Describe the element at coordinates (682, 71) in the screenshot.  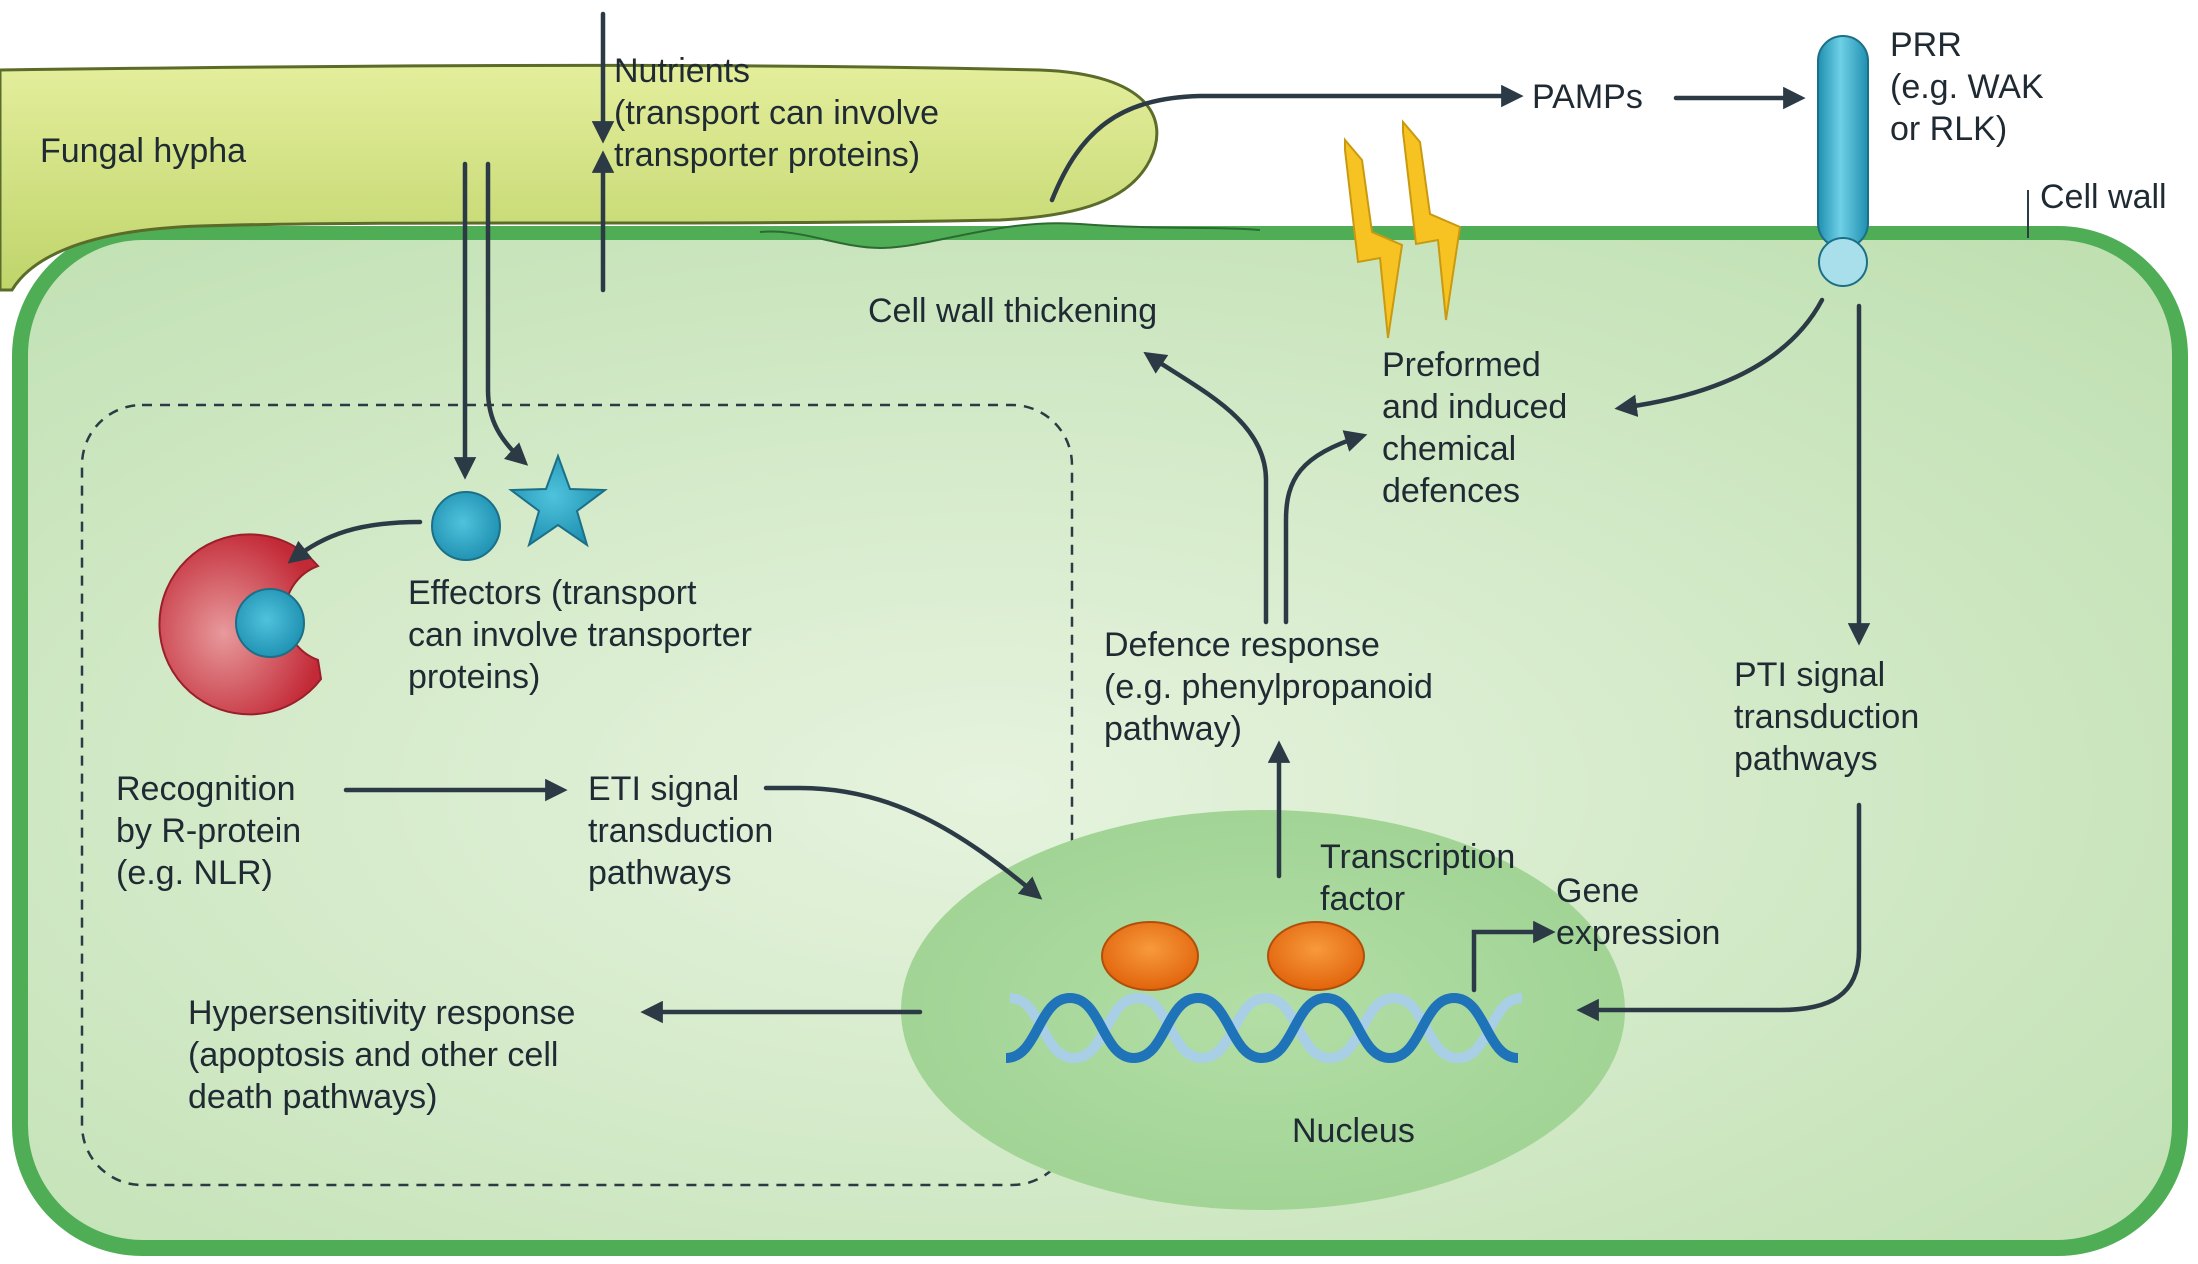
I see `nutrients-label: Nutrients` at that location.